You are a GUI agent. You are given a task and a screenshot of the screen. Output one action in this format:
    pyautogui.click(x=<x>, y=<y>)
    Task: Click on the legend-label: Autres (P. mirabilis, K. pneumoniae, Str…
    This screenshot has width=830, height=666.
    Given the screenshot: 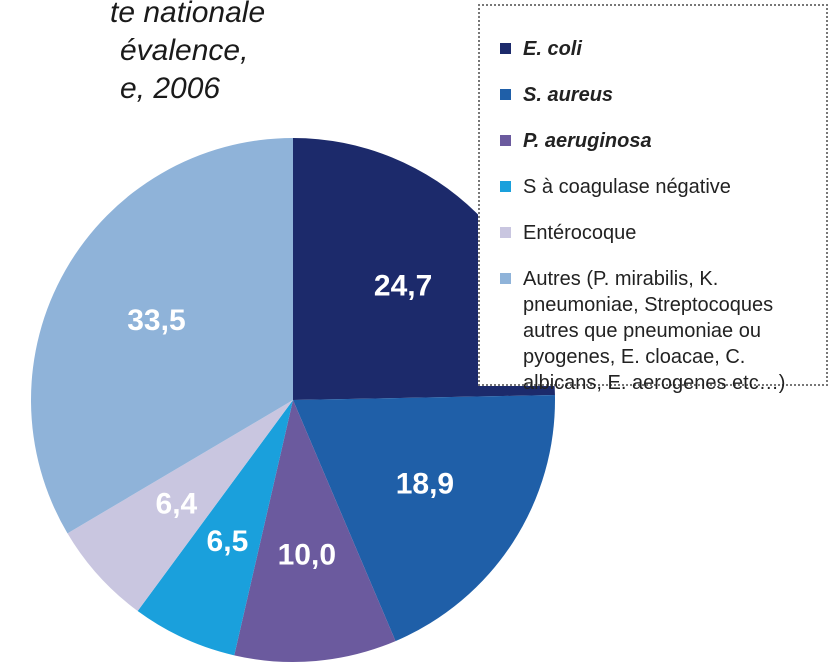 What is the action you would take?
    pyautogui.click(x=654, y=331)
    